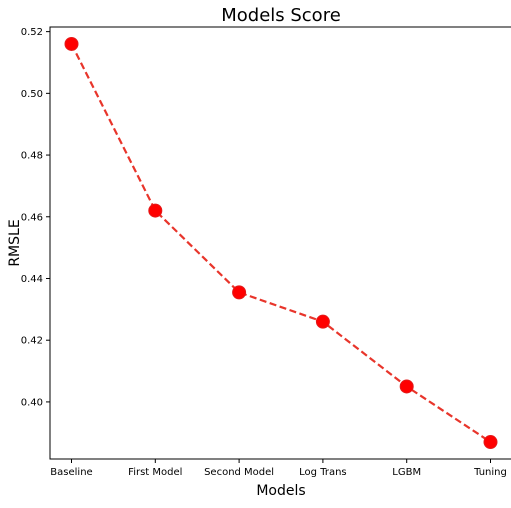 Image resolution: width=511 pixels, height=508 pixels. Describe the element at coordinates (32, 156) in the screenshot. I see `y-tick-label: 0.48` at that location.